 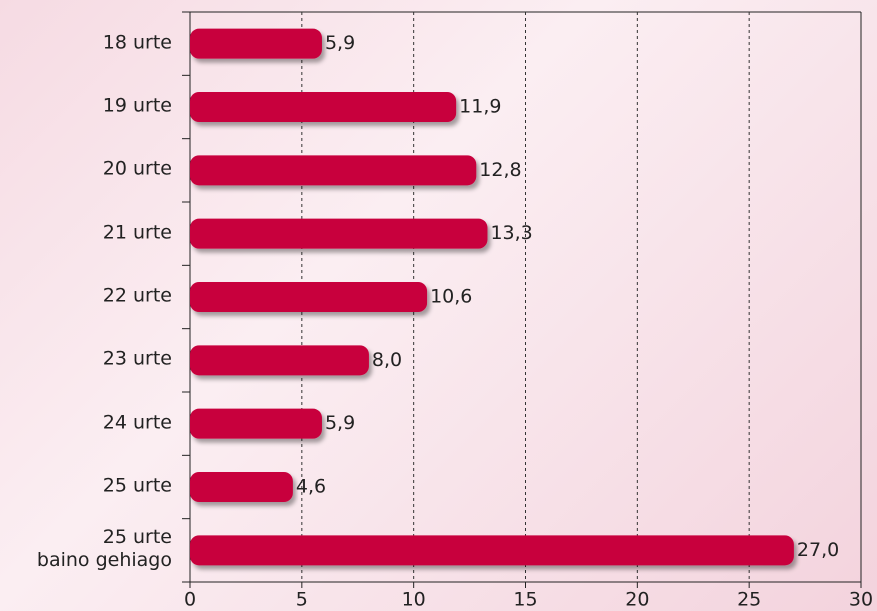 What do you see at coordinates (190, 600) in the screenshot?
I see `x-tick-label: 0` at bounding box center [190, 600].